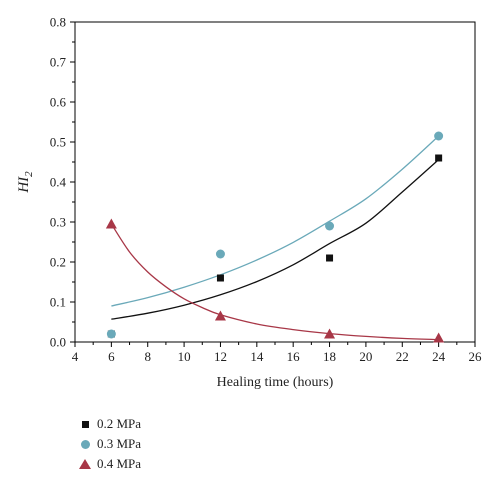  Describe the element at coordinates (277, 353) in the screenshot. I see `x-axis-ticks: 4 6 8 10 12 14 16 18 20 22 24 26` at that location.